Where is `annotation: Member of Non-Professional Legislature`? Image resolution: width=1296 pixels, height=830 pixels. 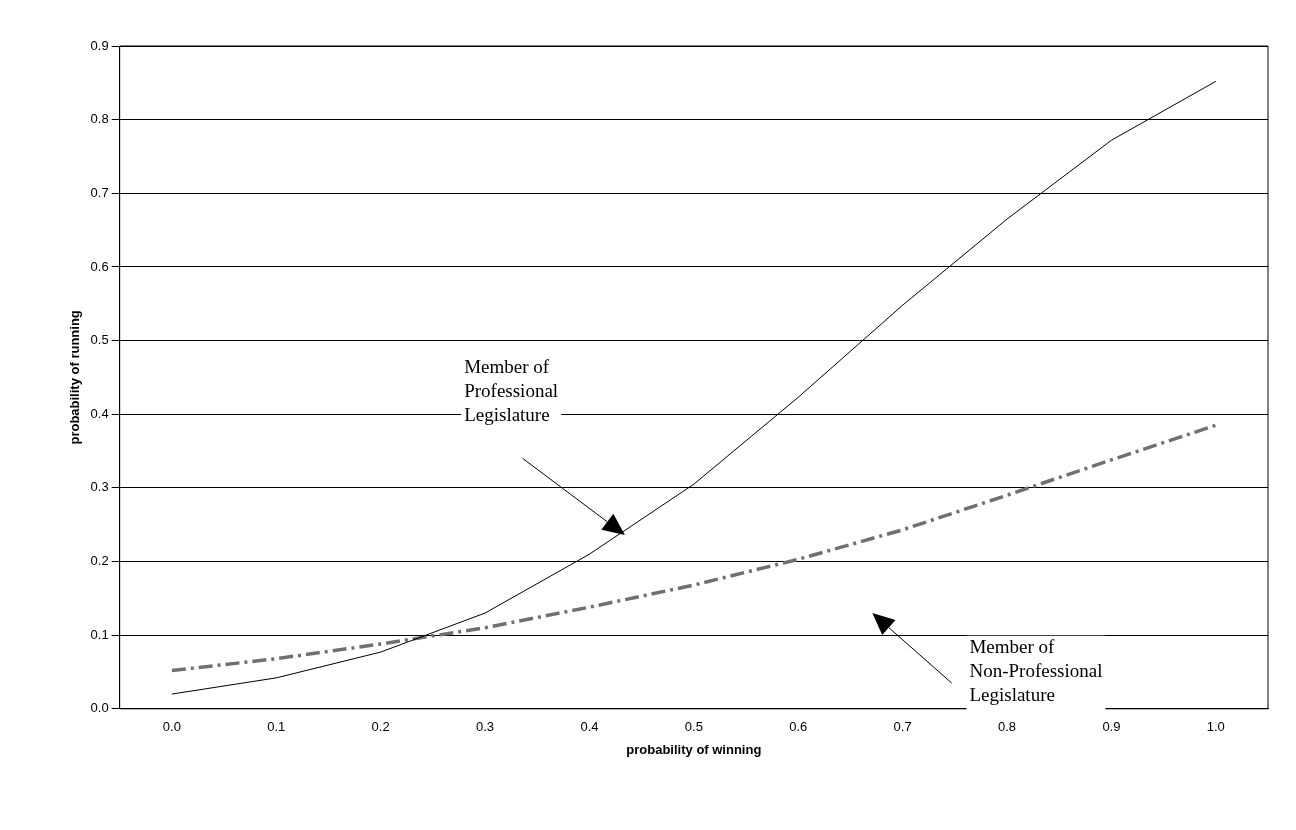
annotation: Member of Non-Professional Legislature is located at coordinates (1036, 671).